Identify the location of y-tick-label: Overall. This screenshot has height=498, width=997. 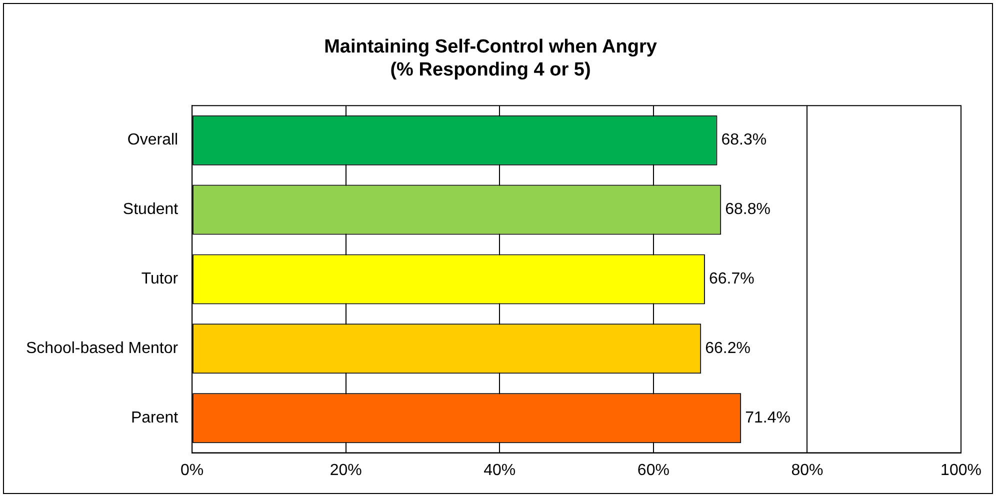
(152, 140).